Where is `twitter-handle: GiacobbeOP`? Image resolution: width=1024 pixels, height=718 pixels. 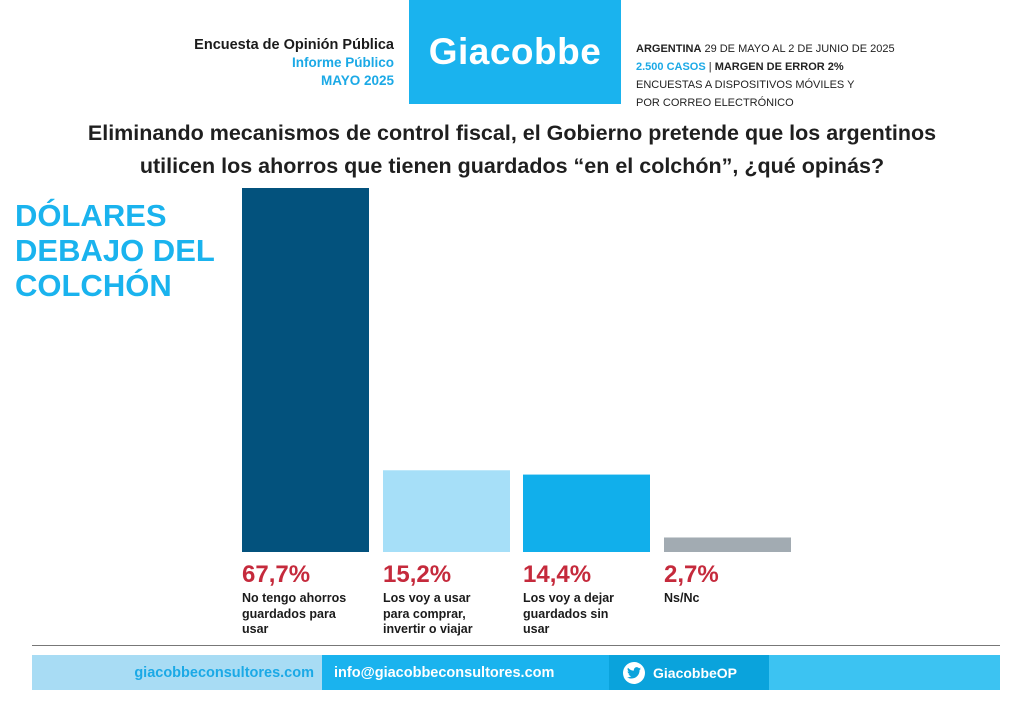 twitter-handle: GiacobbeOP is located at coordinates (695, 672).